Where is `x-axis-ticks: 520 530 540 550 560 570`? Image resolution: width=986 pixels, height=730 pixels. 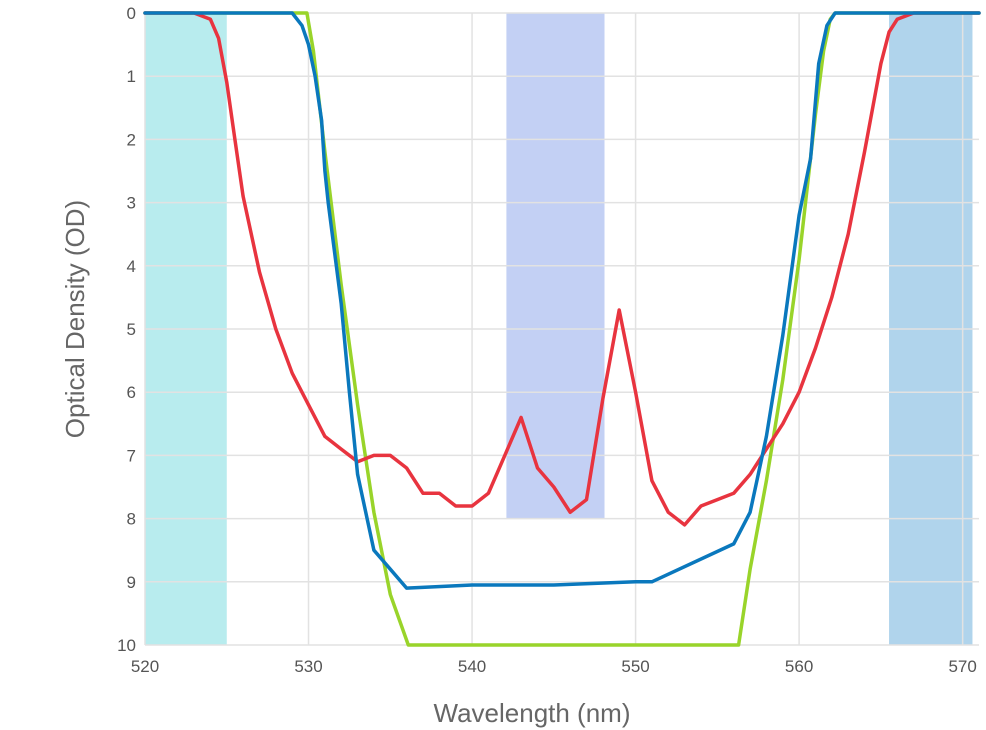
x-axis-ticks: 520 530 540 550 560 570 is located at coordinates (554, 666).